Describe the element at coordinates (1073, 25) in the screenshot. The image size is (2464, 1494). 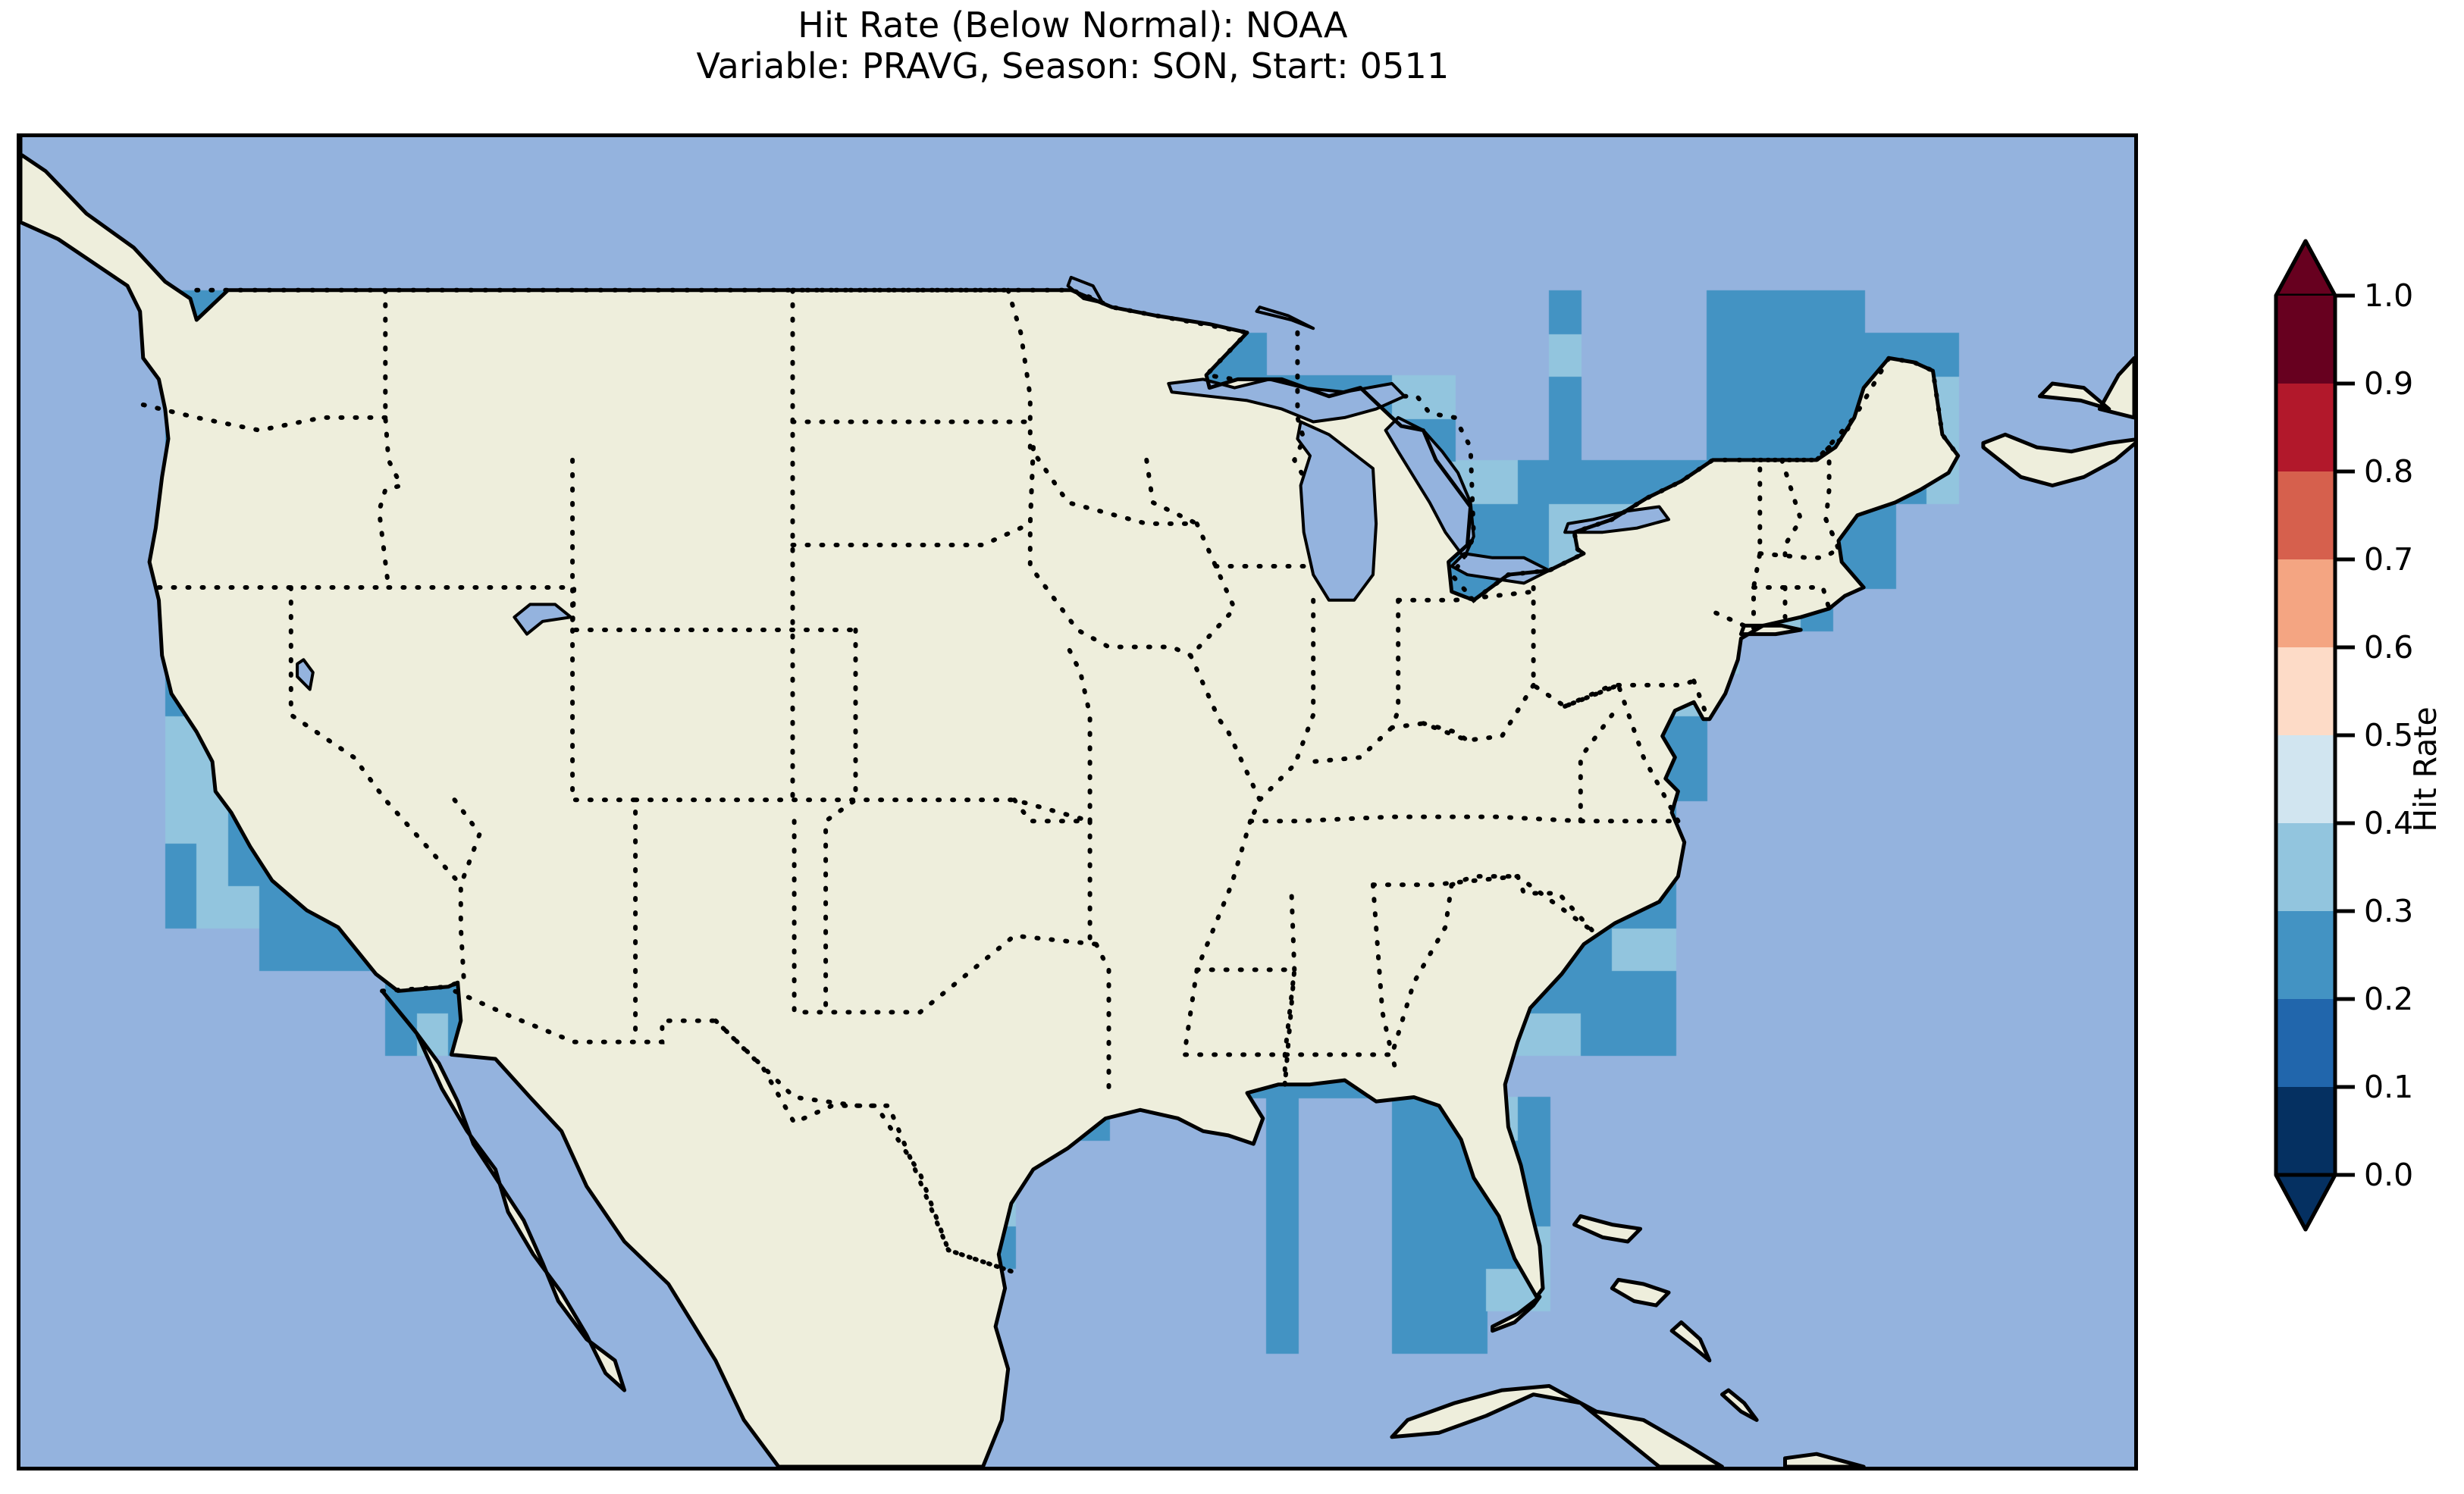
I see `page-title: Hit Rate (Below Normal): NOAA` at that location.